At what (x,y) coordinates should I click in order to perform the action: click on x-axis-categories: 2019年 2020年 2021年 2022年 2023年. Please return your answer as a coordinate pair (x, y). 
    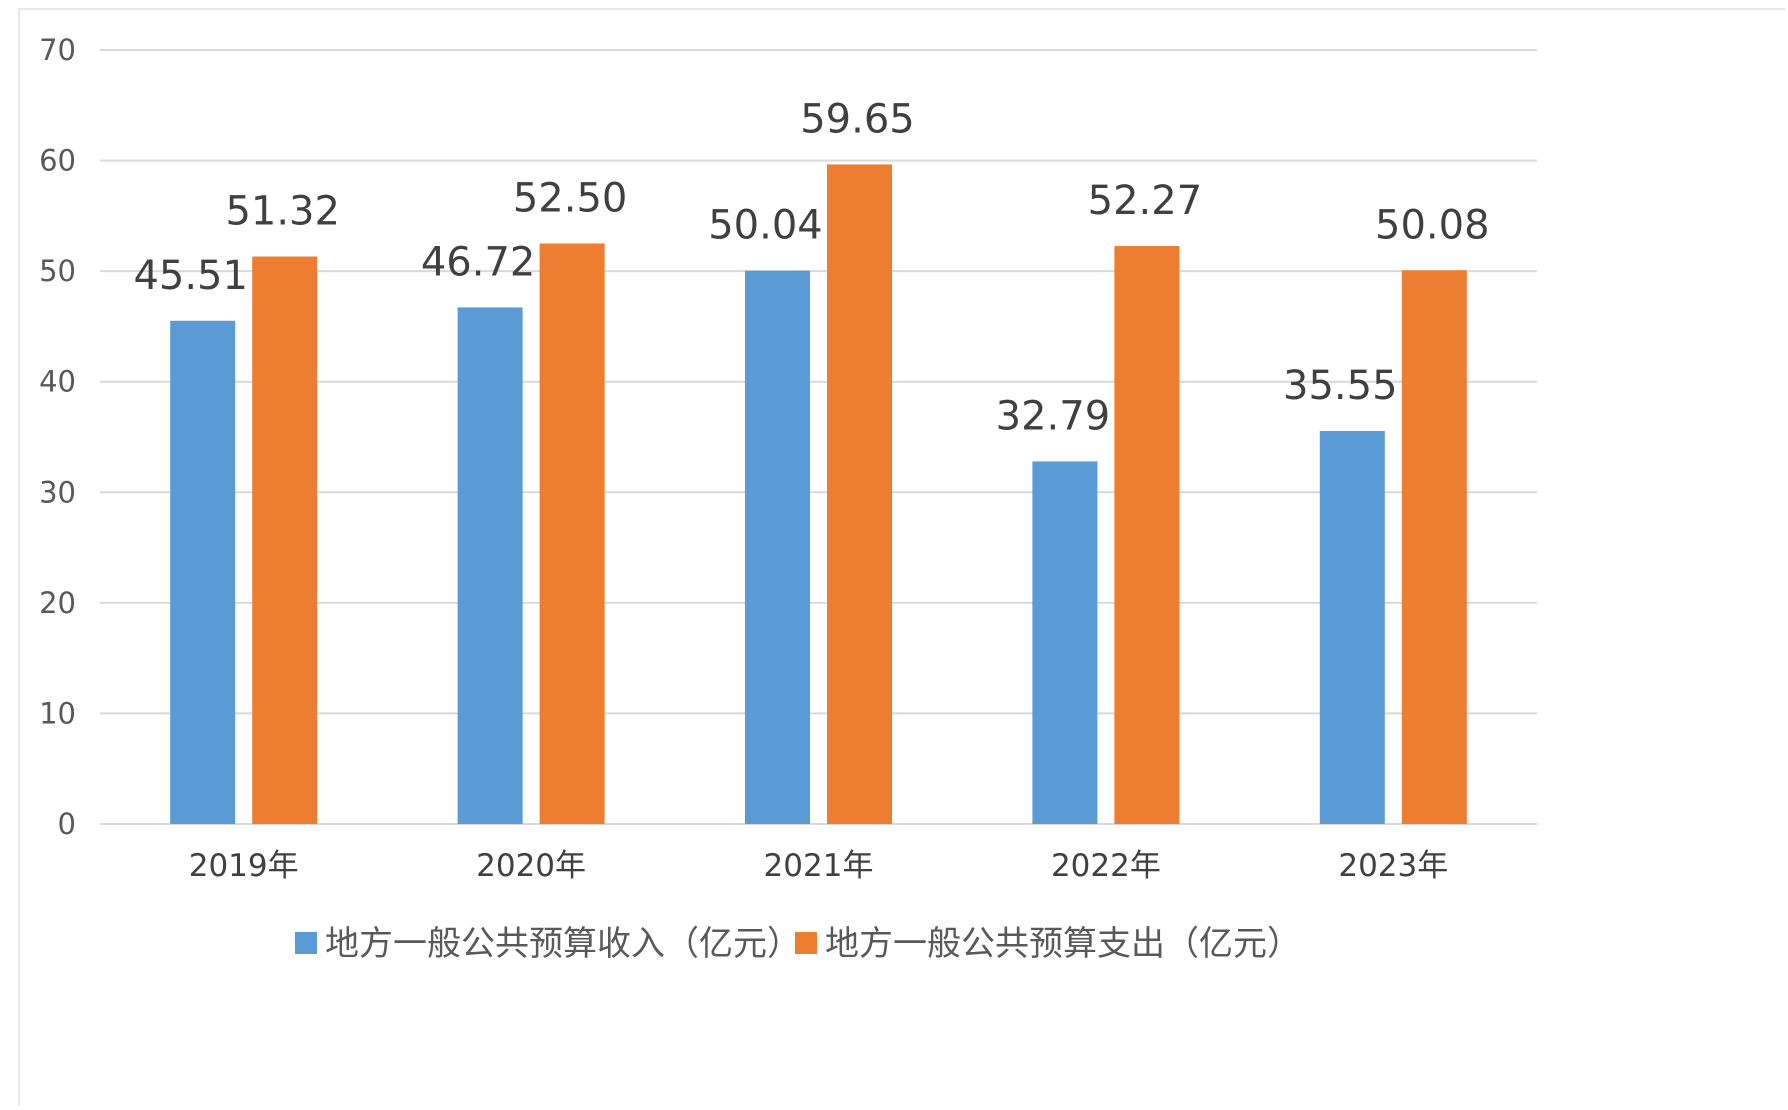
    Looking at the image, I should click on (819, 866).